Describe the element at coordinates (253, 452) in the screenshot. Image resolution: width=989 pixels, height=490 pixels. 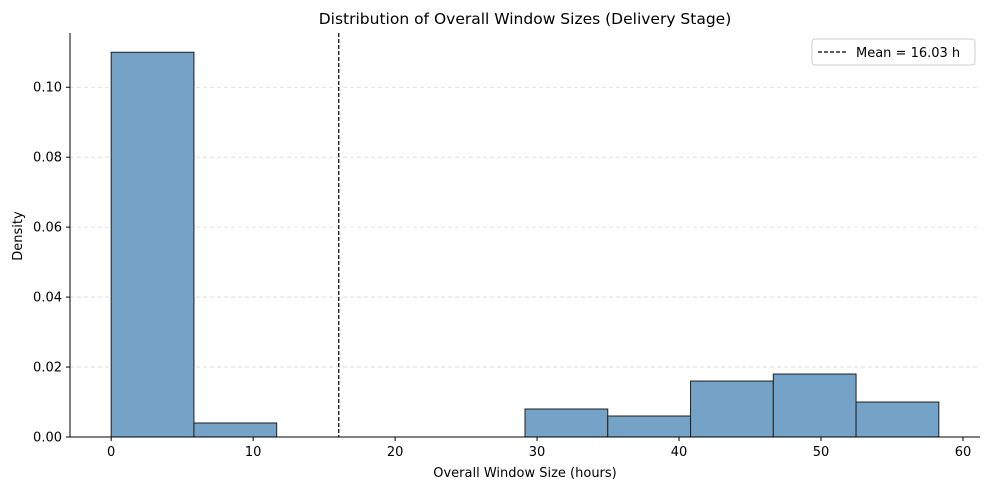
I see `x-tick-label: 10` at that location.